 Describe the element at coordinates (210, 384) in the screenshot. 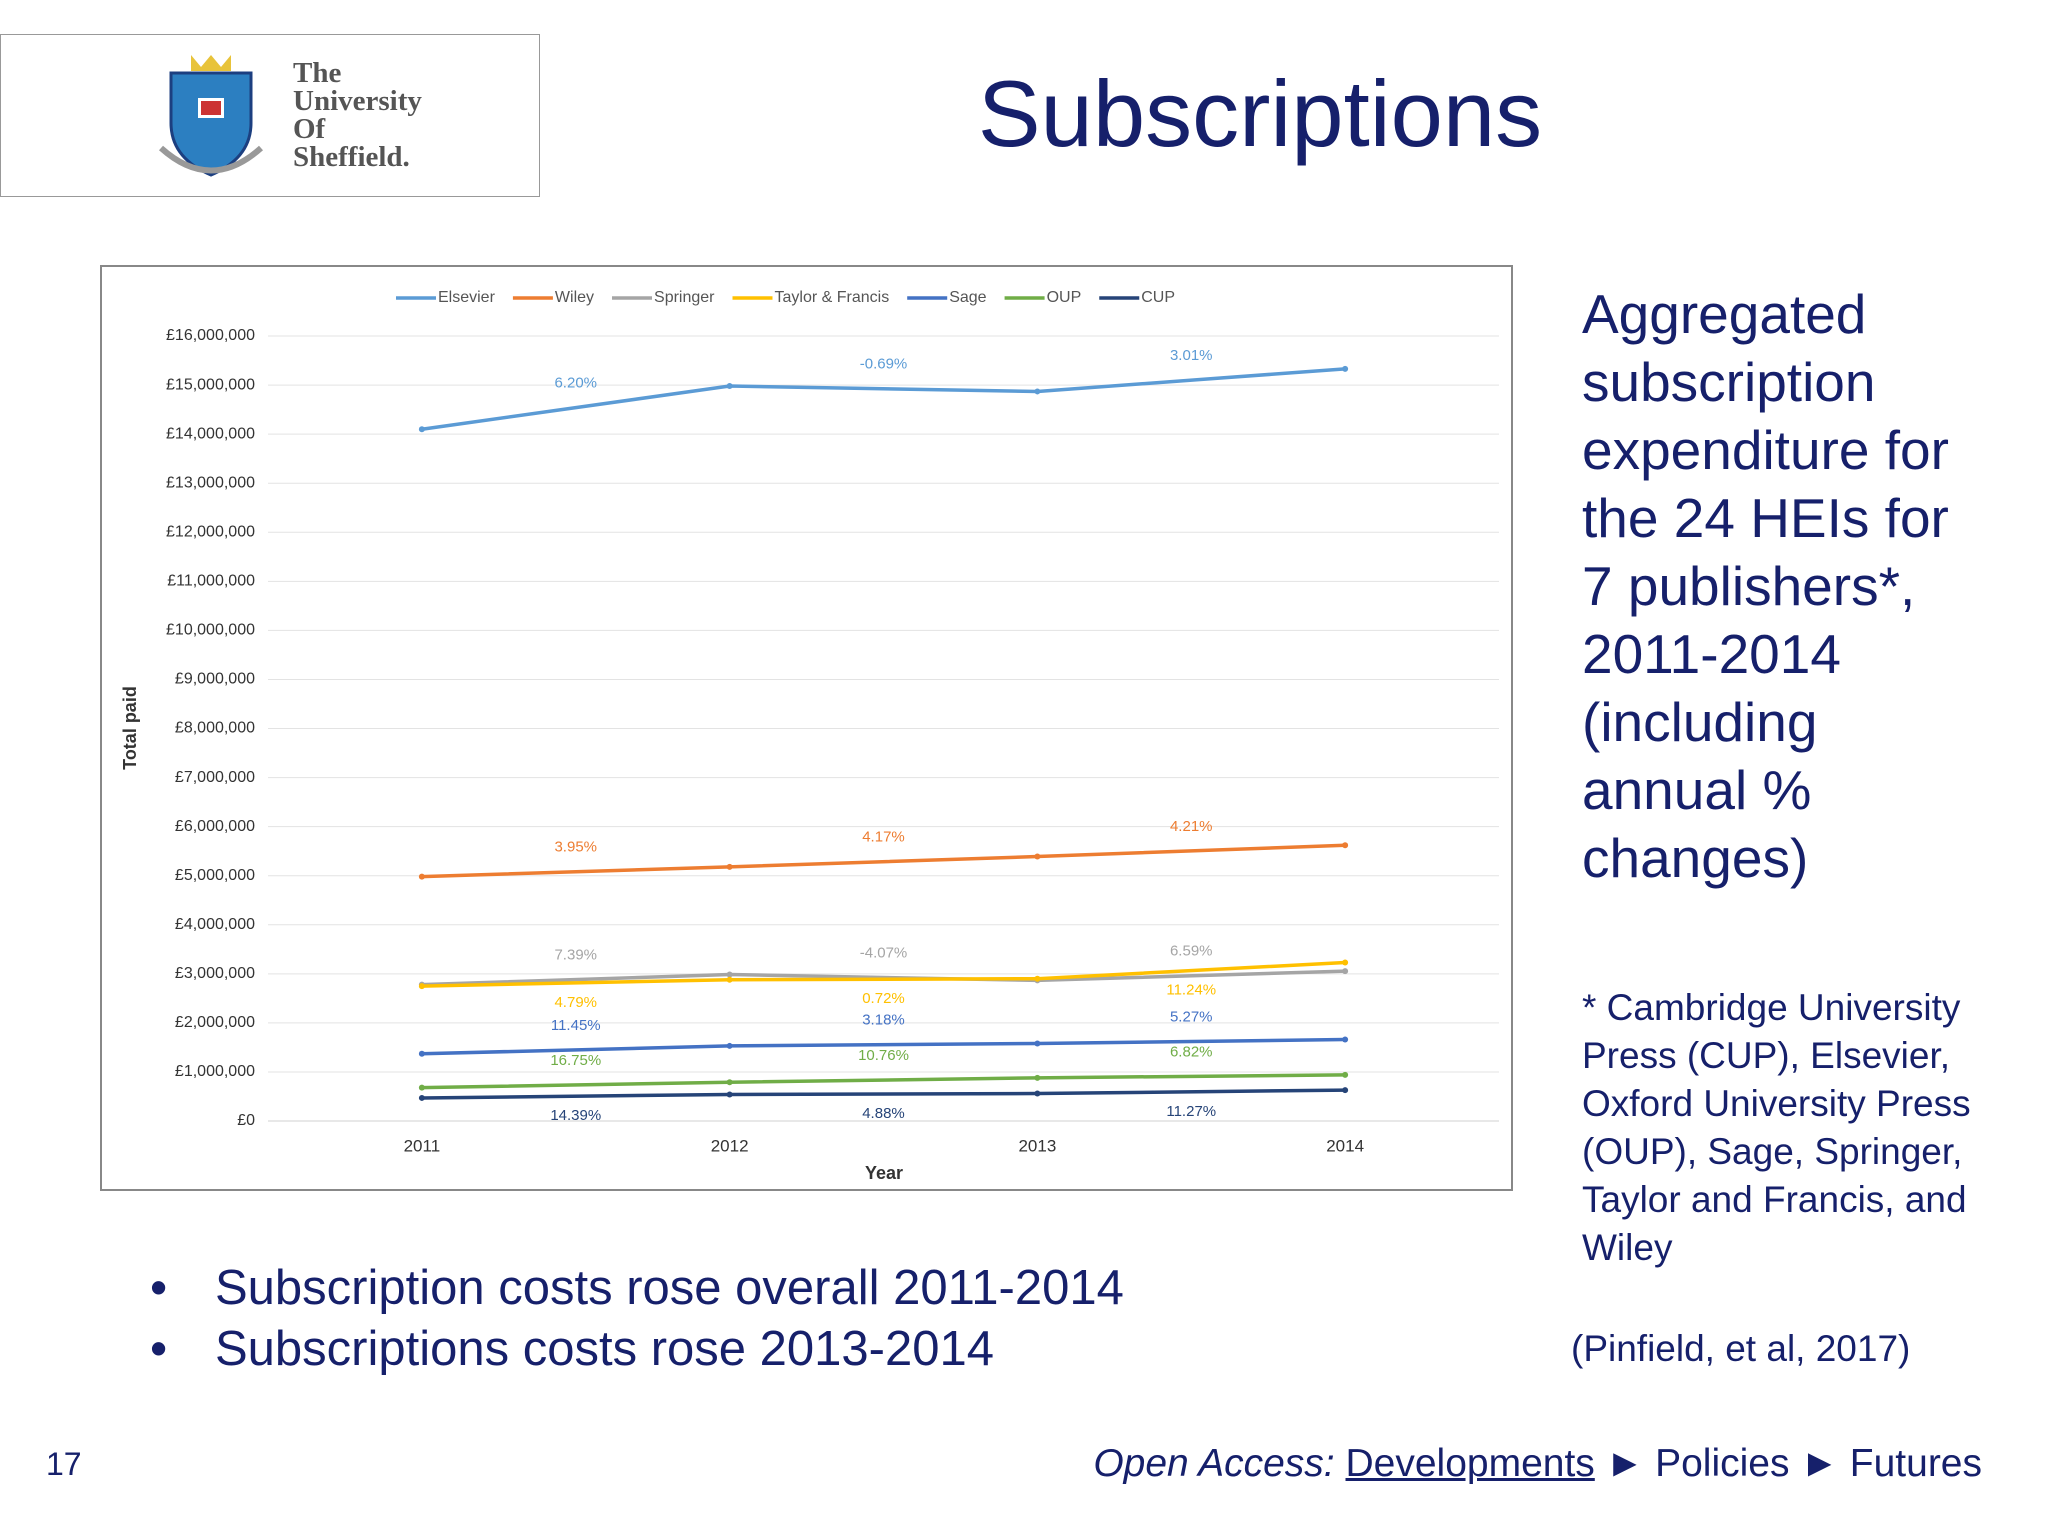

I see `y-tick-label: £15,000,000` at that location.